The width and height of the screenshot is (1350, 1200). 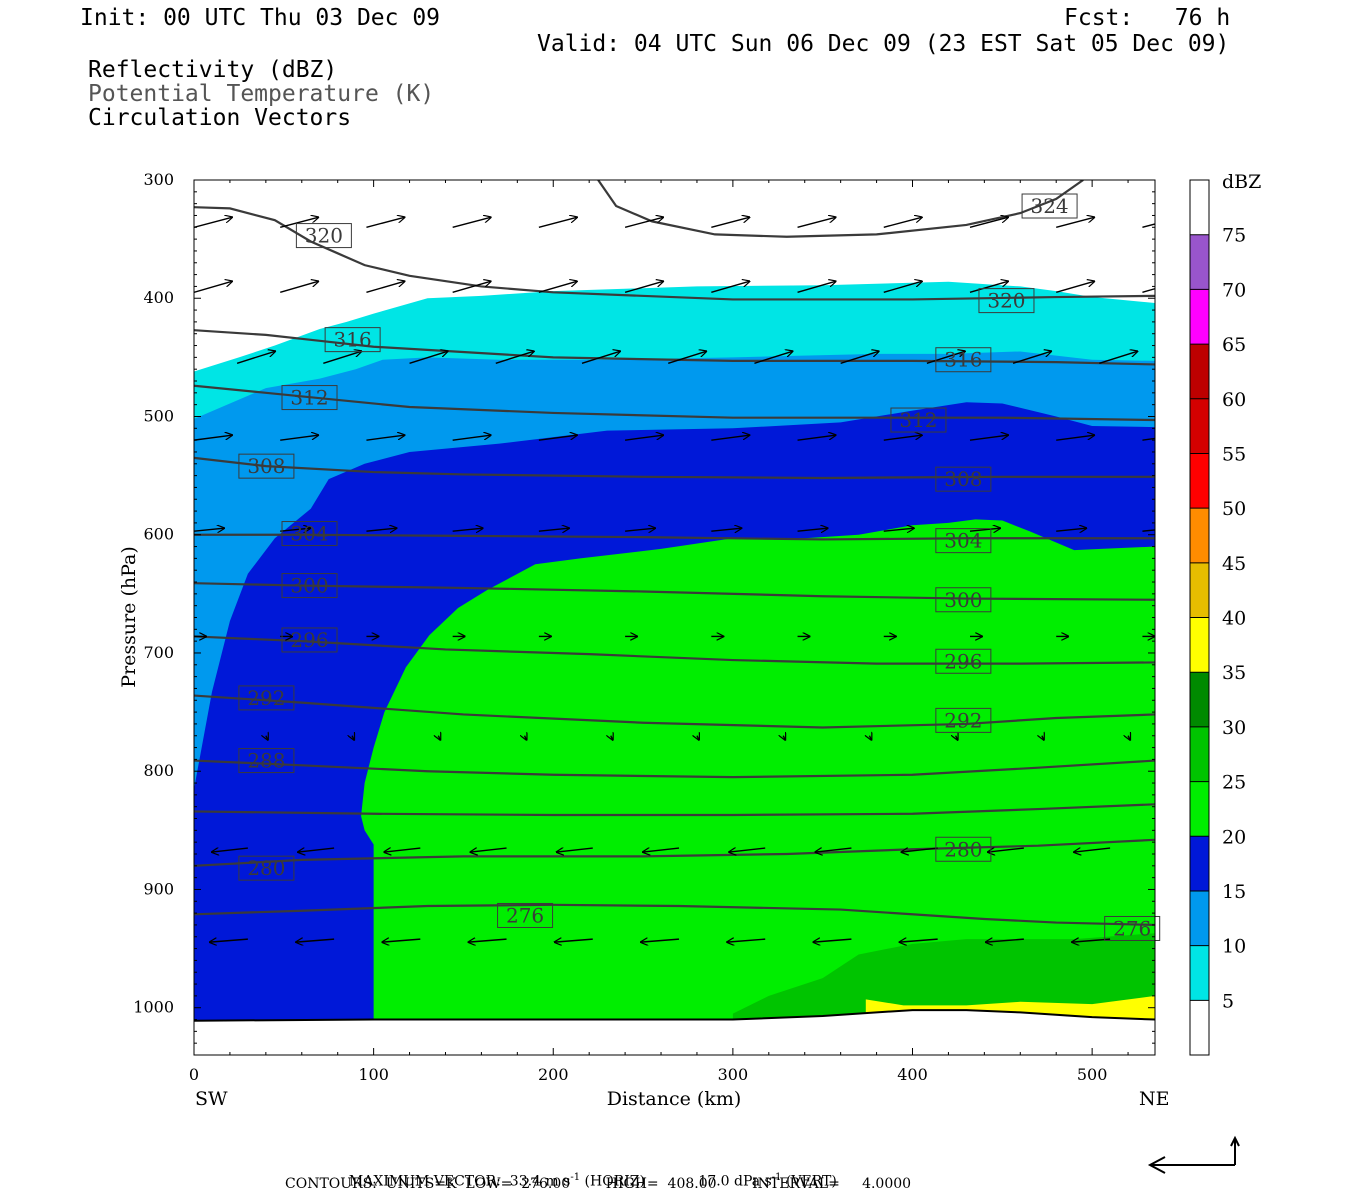 I want to click on max-vector-prefix: MAXIMUM VECTOR:, so click(x=424, y=1181).